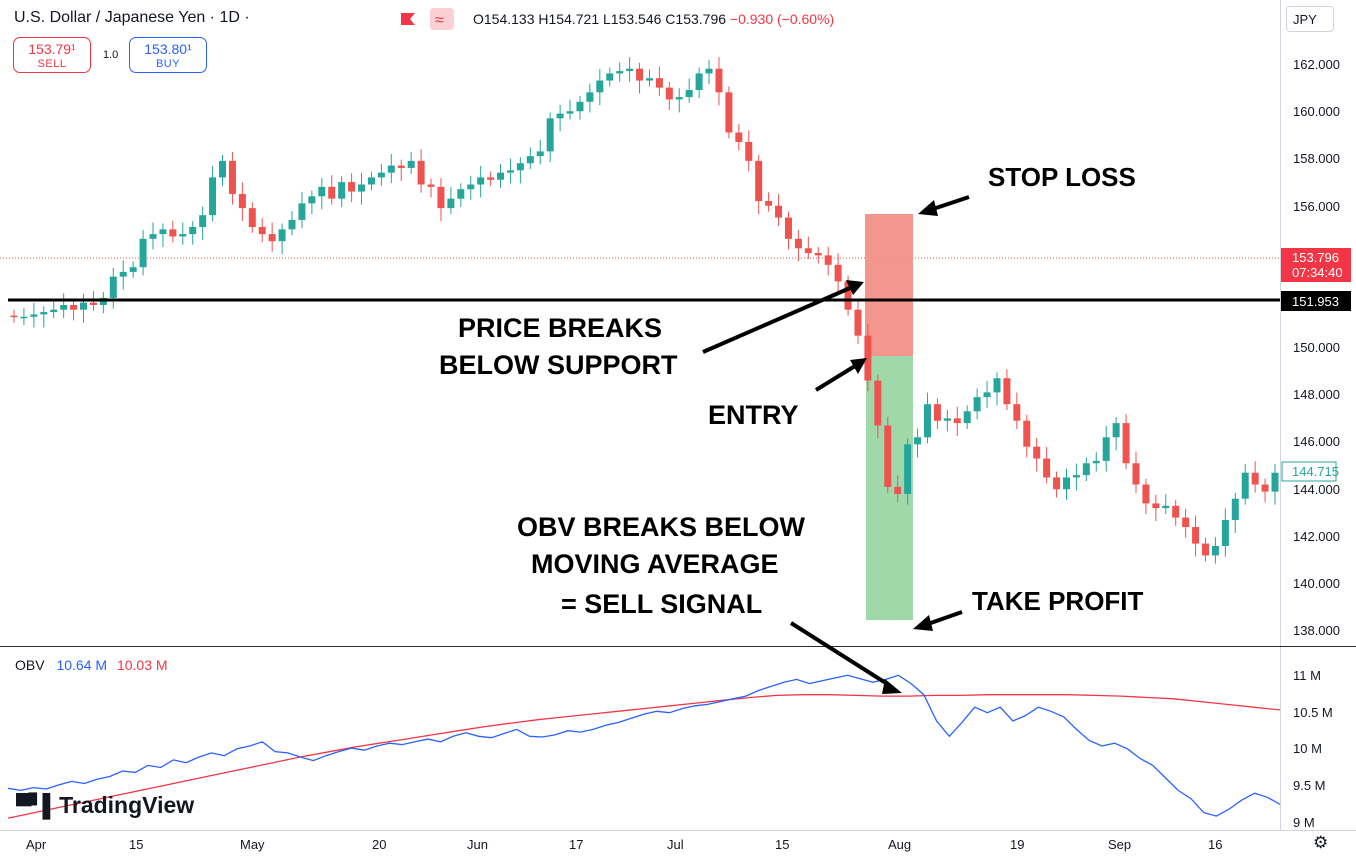 This screenshot has height=866, width=1356. I want to click on tradingview-logo: ▀▘▌ TradingView, so click(105, 805).